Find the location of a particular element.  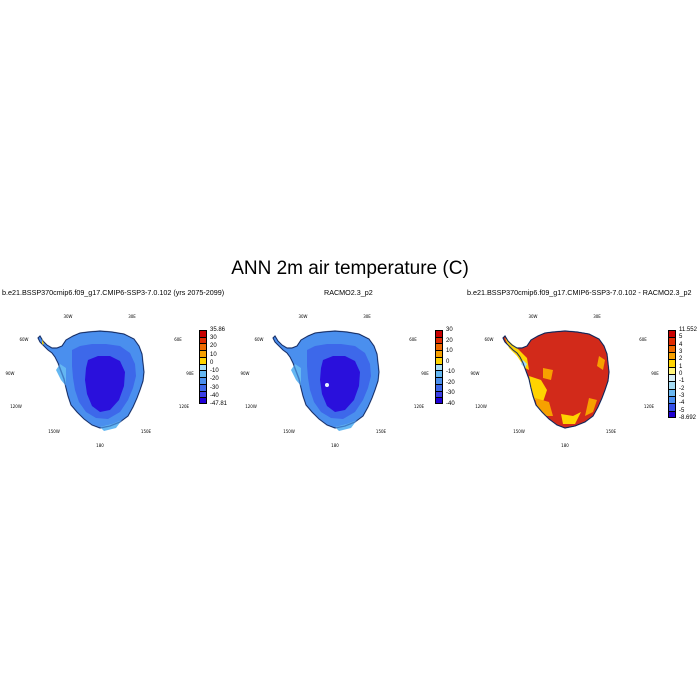

colorbar-tick-label: 11.552 is located at coordinates (688, 330).